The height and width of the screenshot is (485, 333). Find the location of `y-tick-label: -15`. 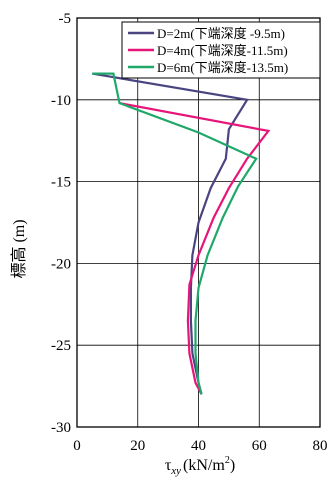

y-tick-label: -15 is located at coordinates (61, 183).